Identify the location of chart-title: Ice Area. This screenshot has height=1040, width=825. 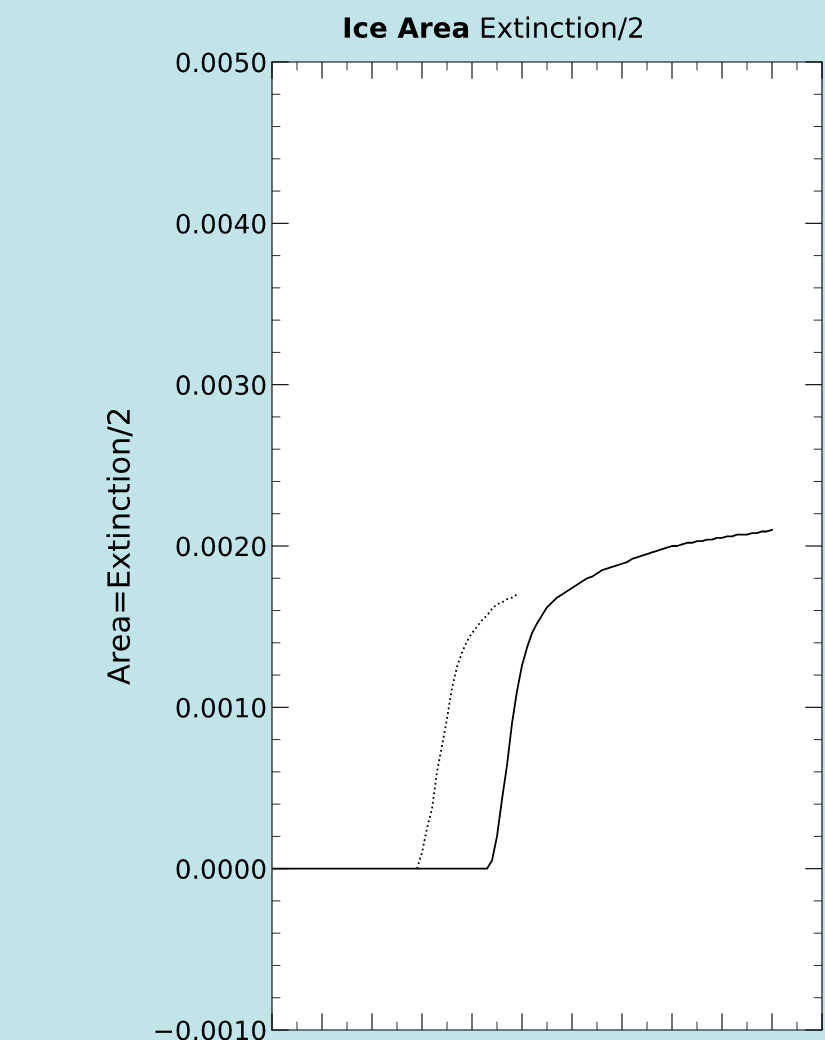
(406, 28).